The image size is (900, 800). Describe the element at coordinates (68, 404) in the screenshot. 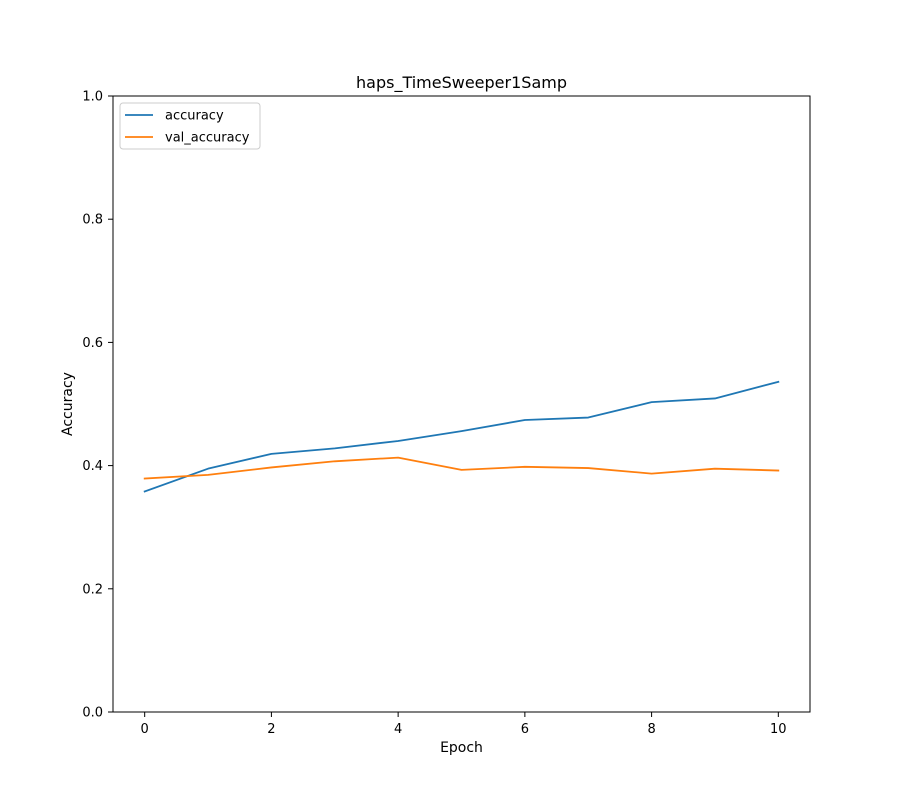

I see `y-axis-label: Accuracy` at that location.